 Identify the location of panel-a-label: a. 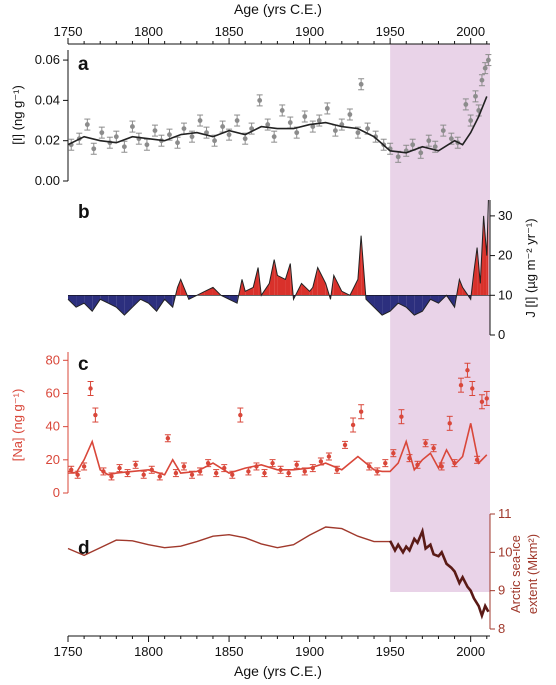
(83, 64).